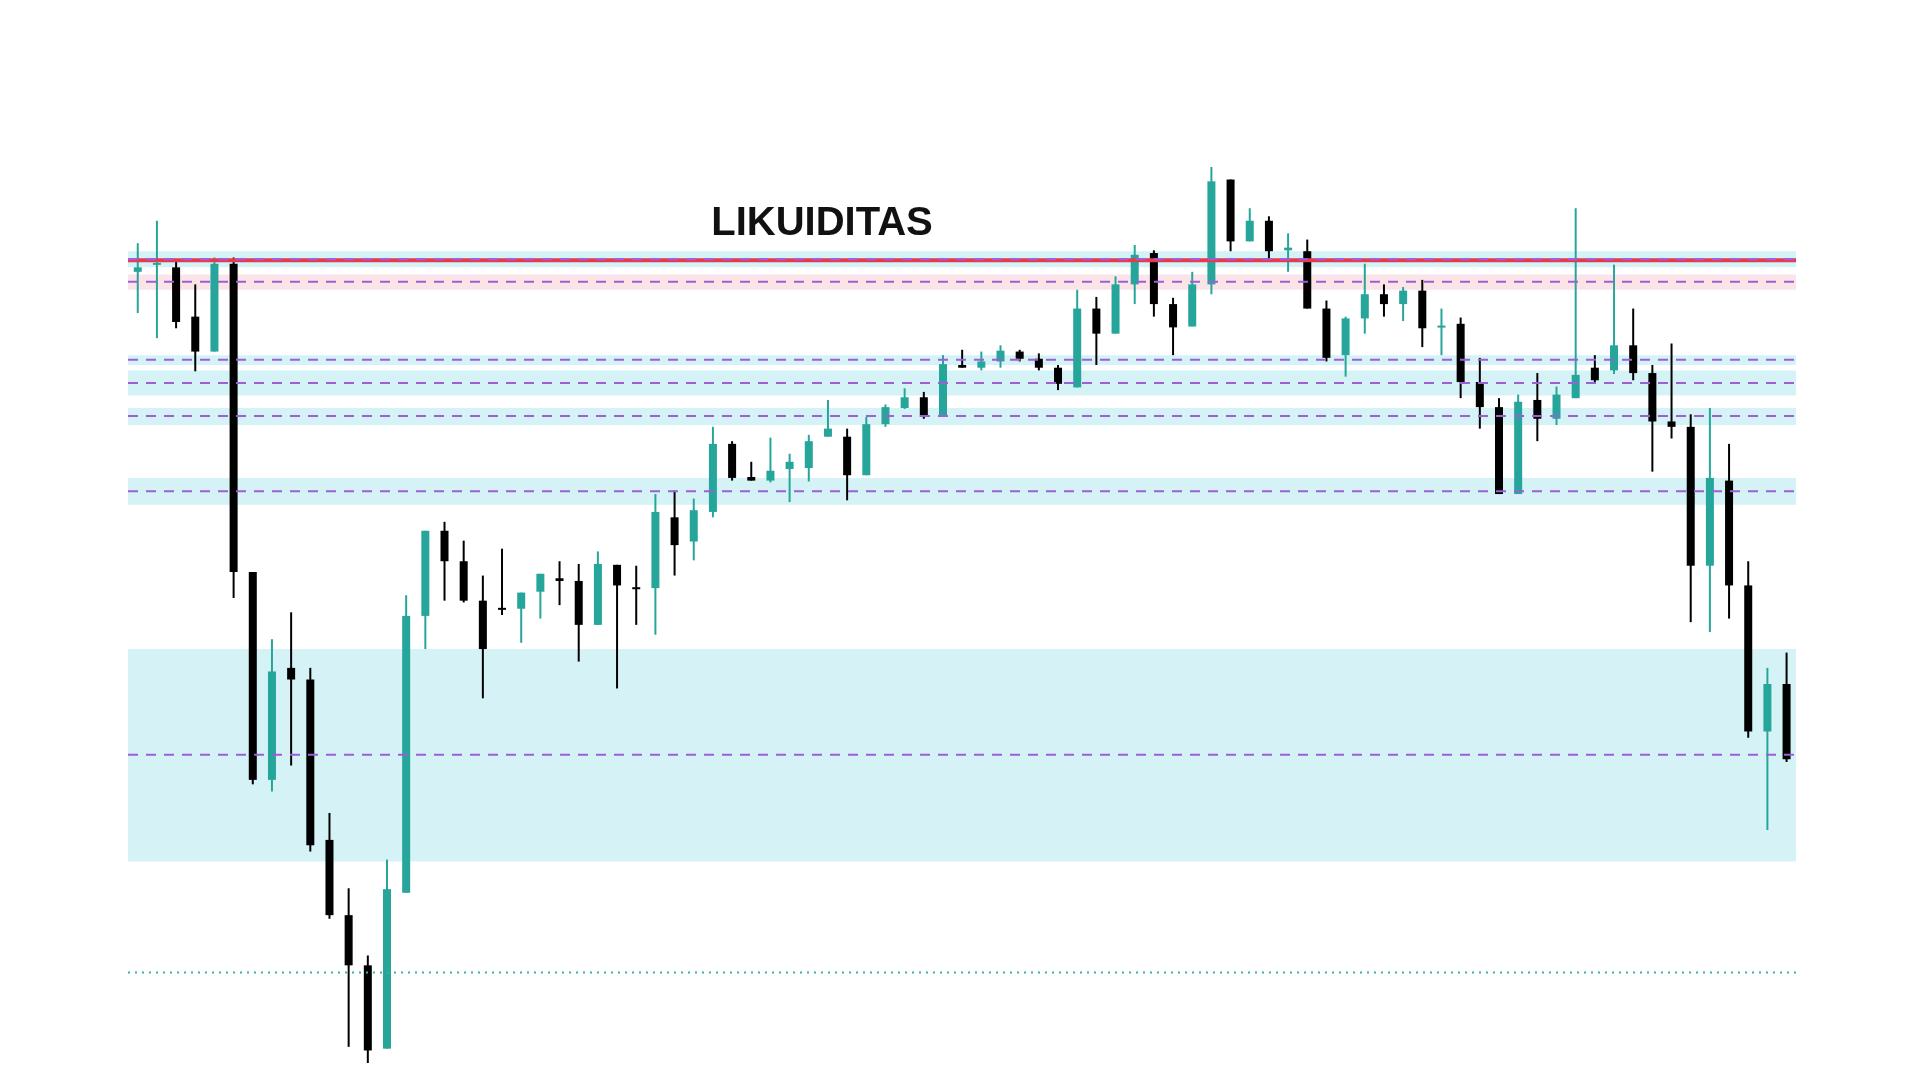 Image resolution: width=1920 pixels, height=1080 pixels. I want to click on ref-line-label: LIKUIDITAS, so click(822, 221).